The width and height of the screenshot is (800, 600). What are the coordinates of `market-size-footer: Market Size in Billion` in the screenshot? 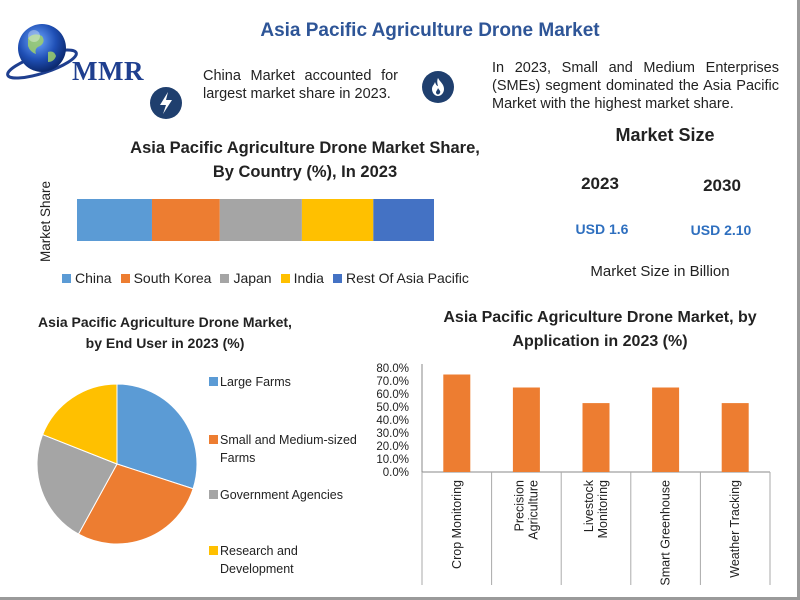 It's located at (660, 271).